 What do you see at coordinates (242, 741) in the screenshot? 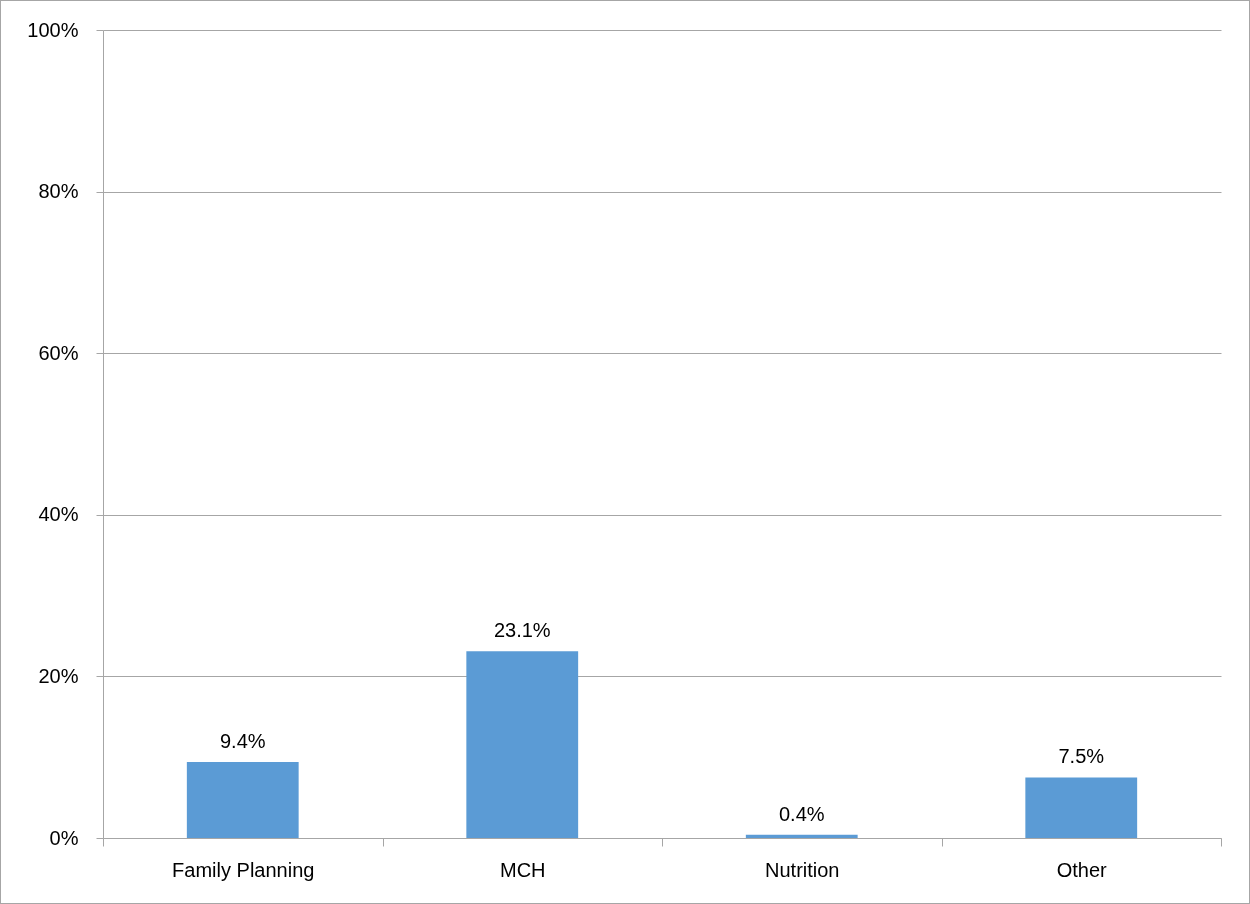
I see `data-label: 9.4%` at bounding box center [242, 741].